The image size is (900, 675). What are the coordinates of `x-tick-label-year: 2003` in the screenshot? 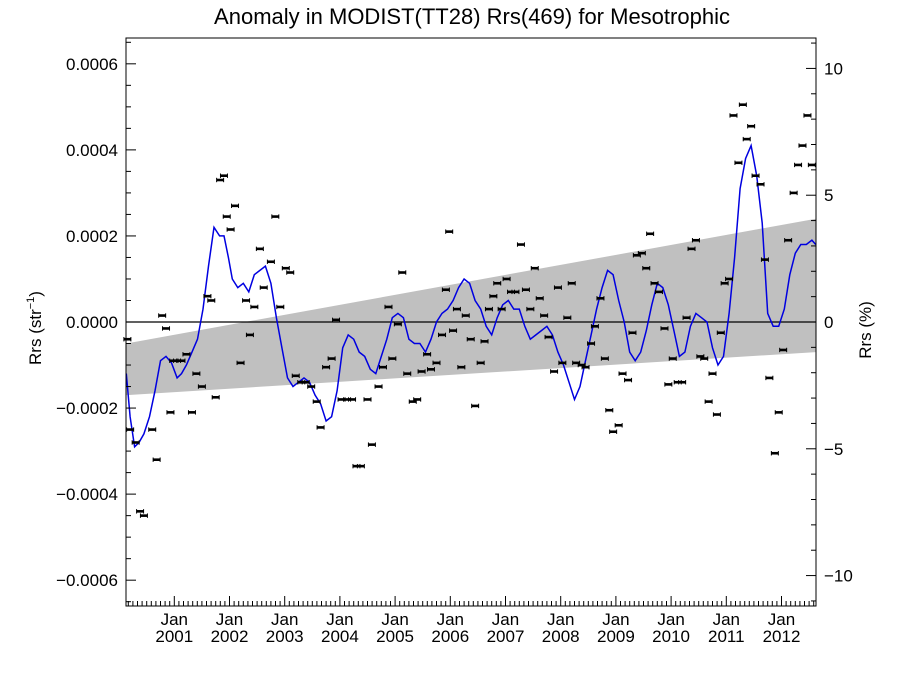 It's located at (285, 636).